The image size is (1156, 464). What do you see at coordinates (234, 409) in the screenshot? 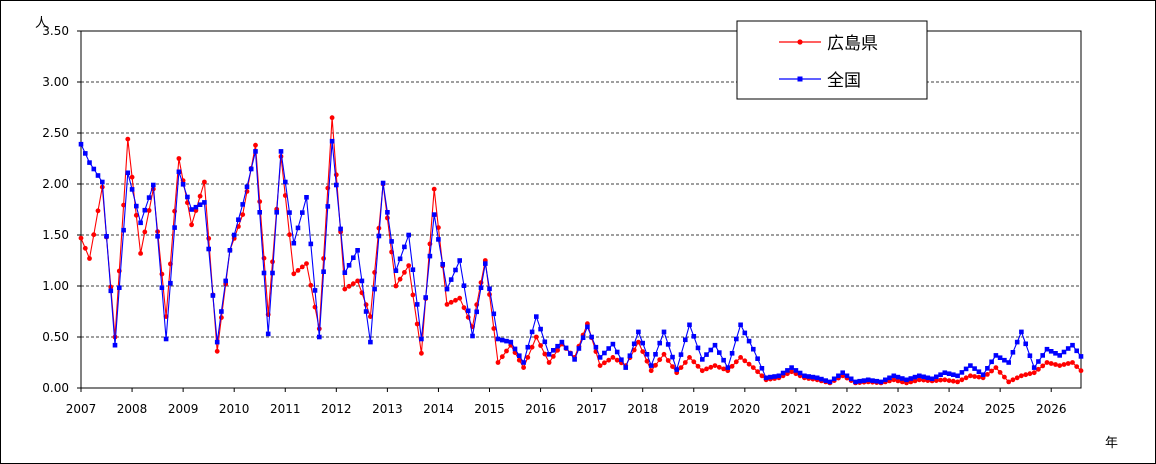
I see `x-tick-label: 2010` at bounding box center [234, 409].